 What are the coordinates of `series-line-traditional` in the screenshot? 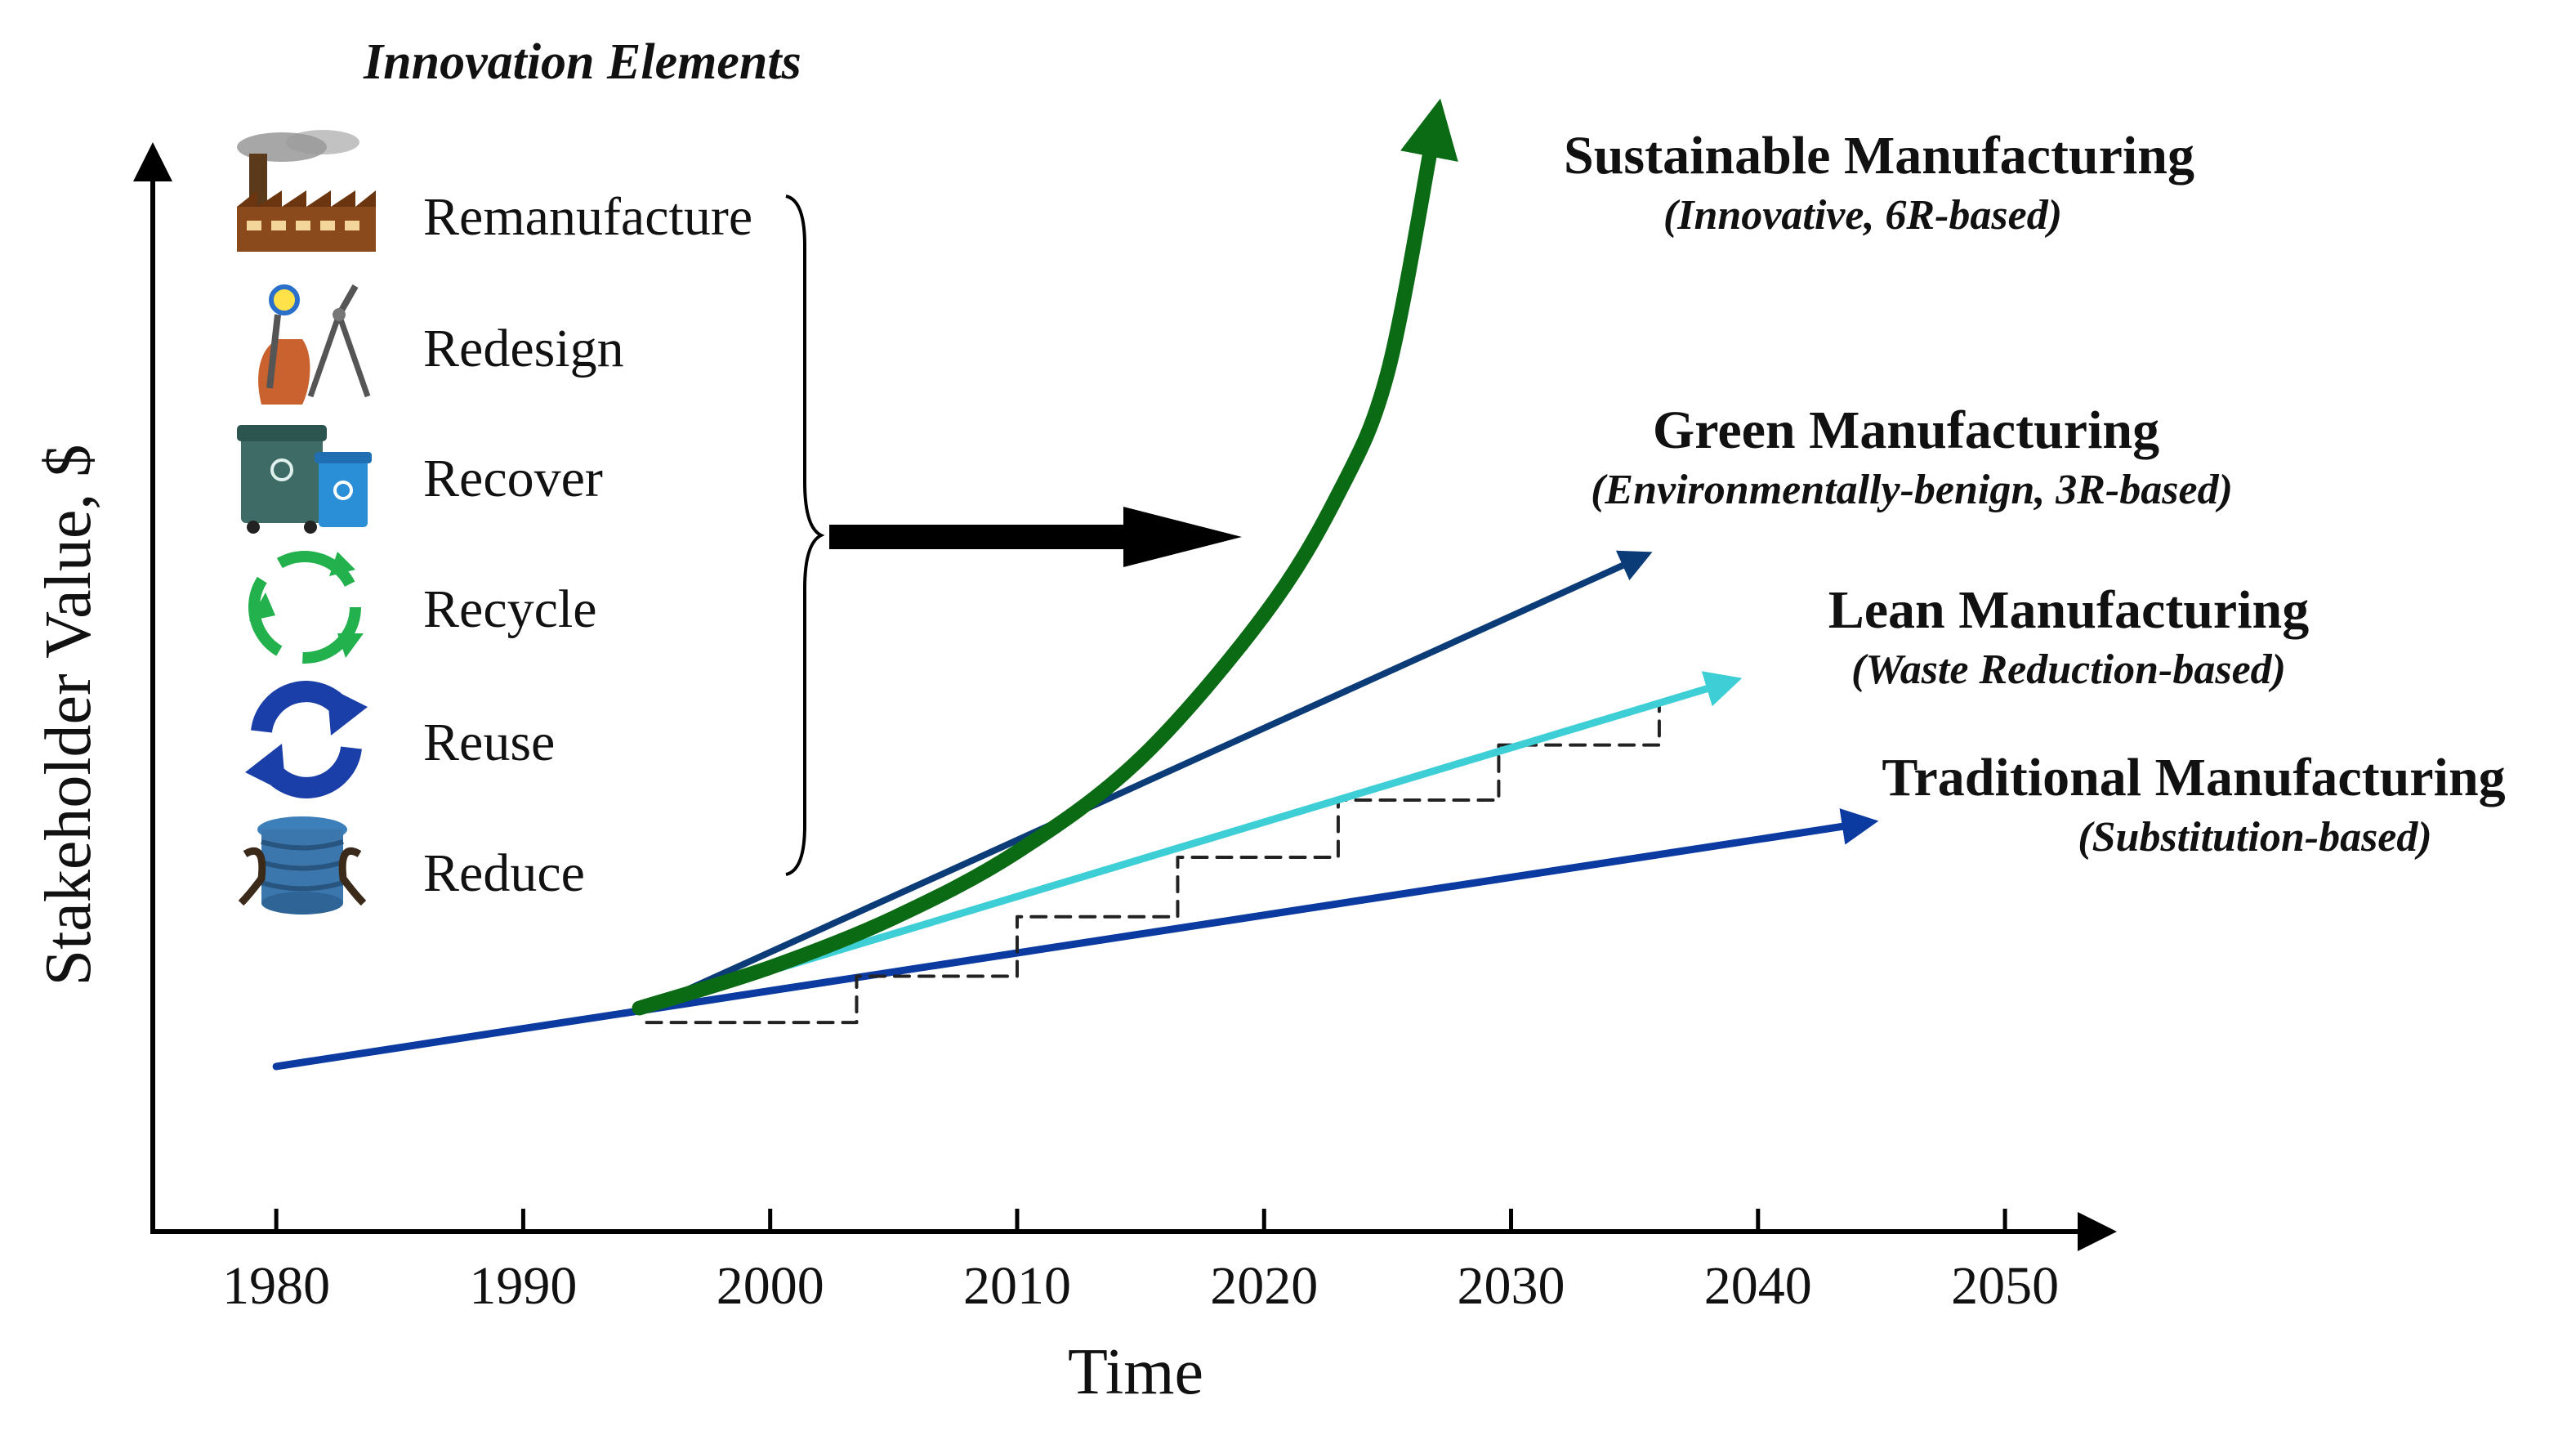 It's located at (1075, 939).